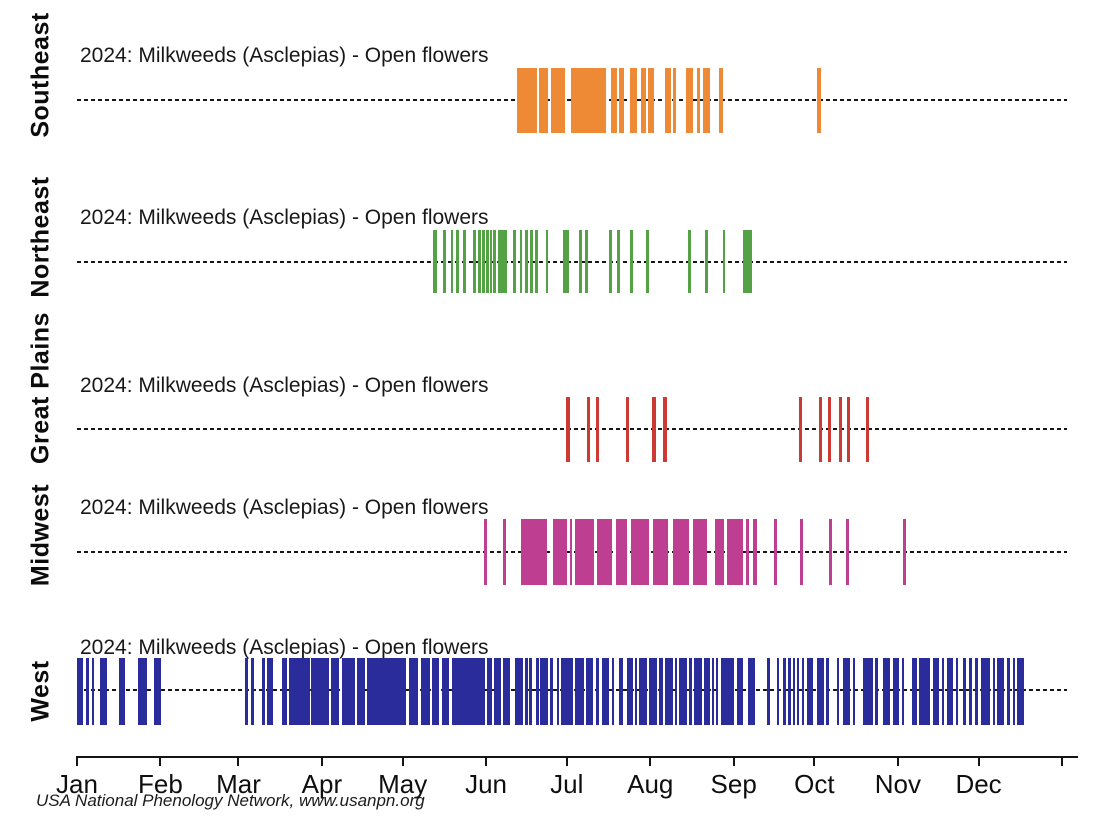  I want to click on month-label-dec: Dec, so click(978, 784).